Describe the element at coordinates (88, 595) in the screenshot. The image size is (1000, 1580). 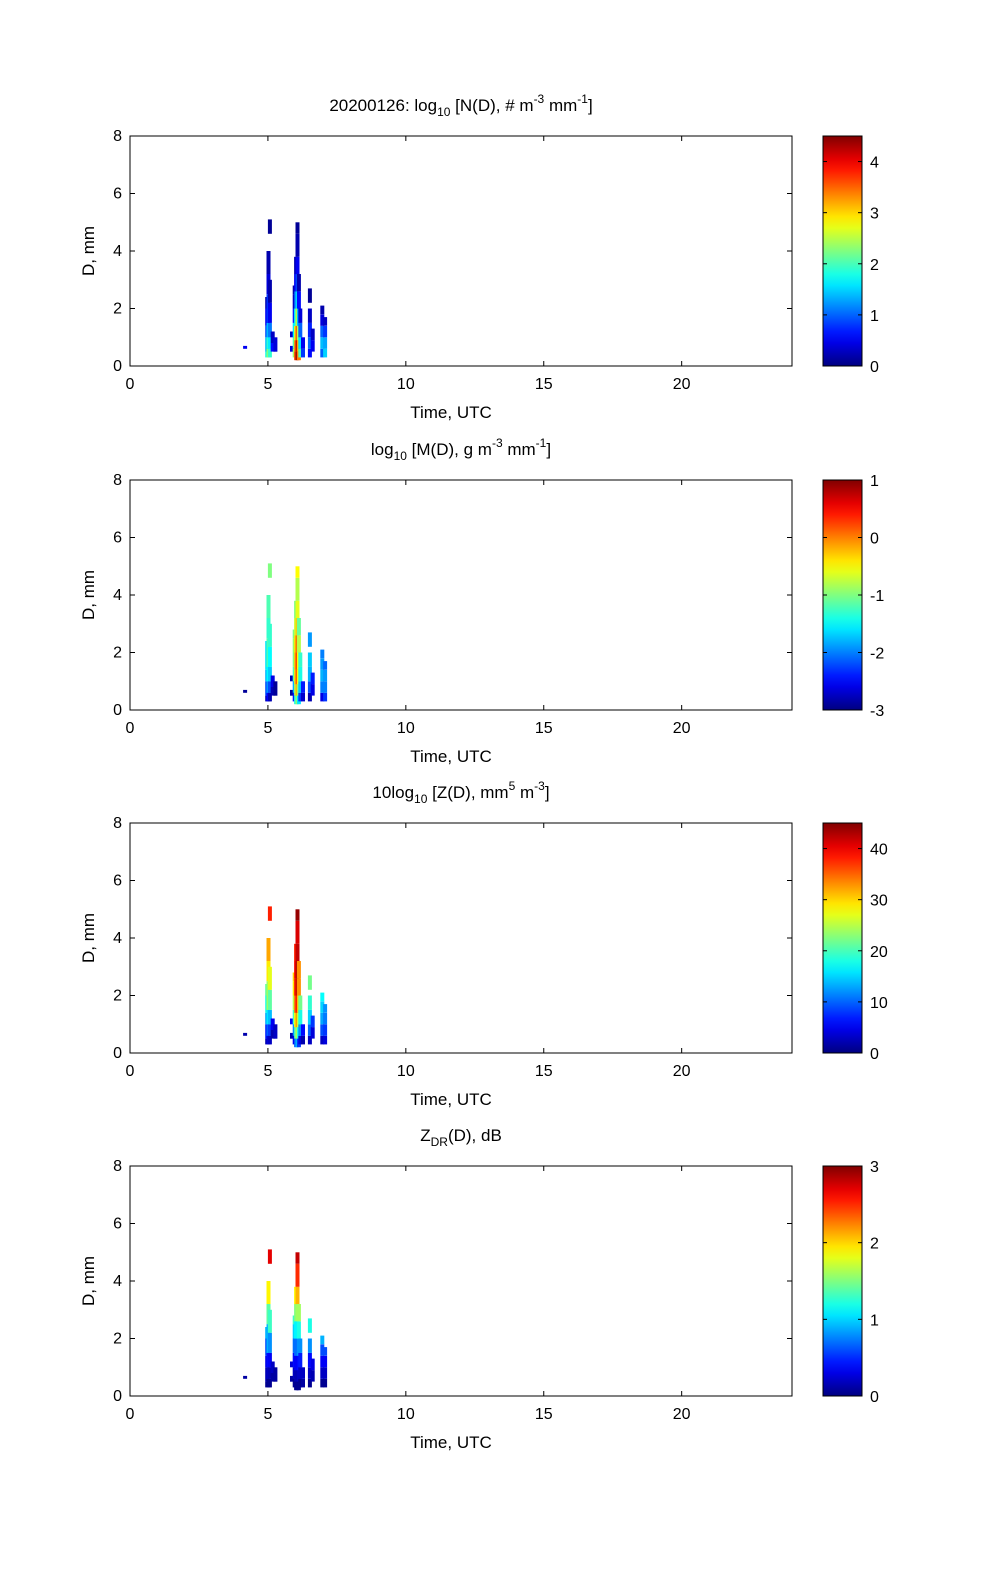
I see `y-axis-label: D, mm` at that location.